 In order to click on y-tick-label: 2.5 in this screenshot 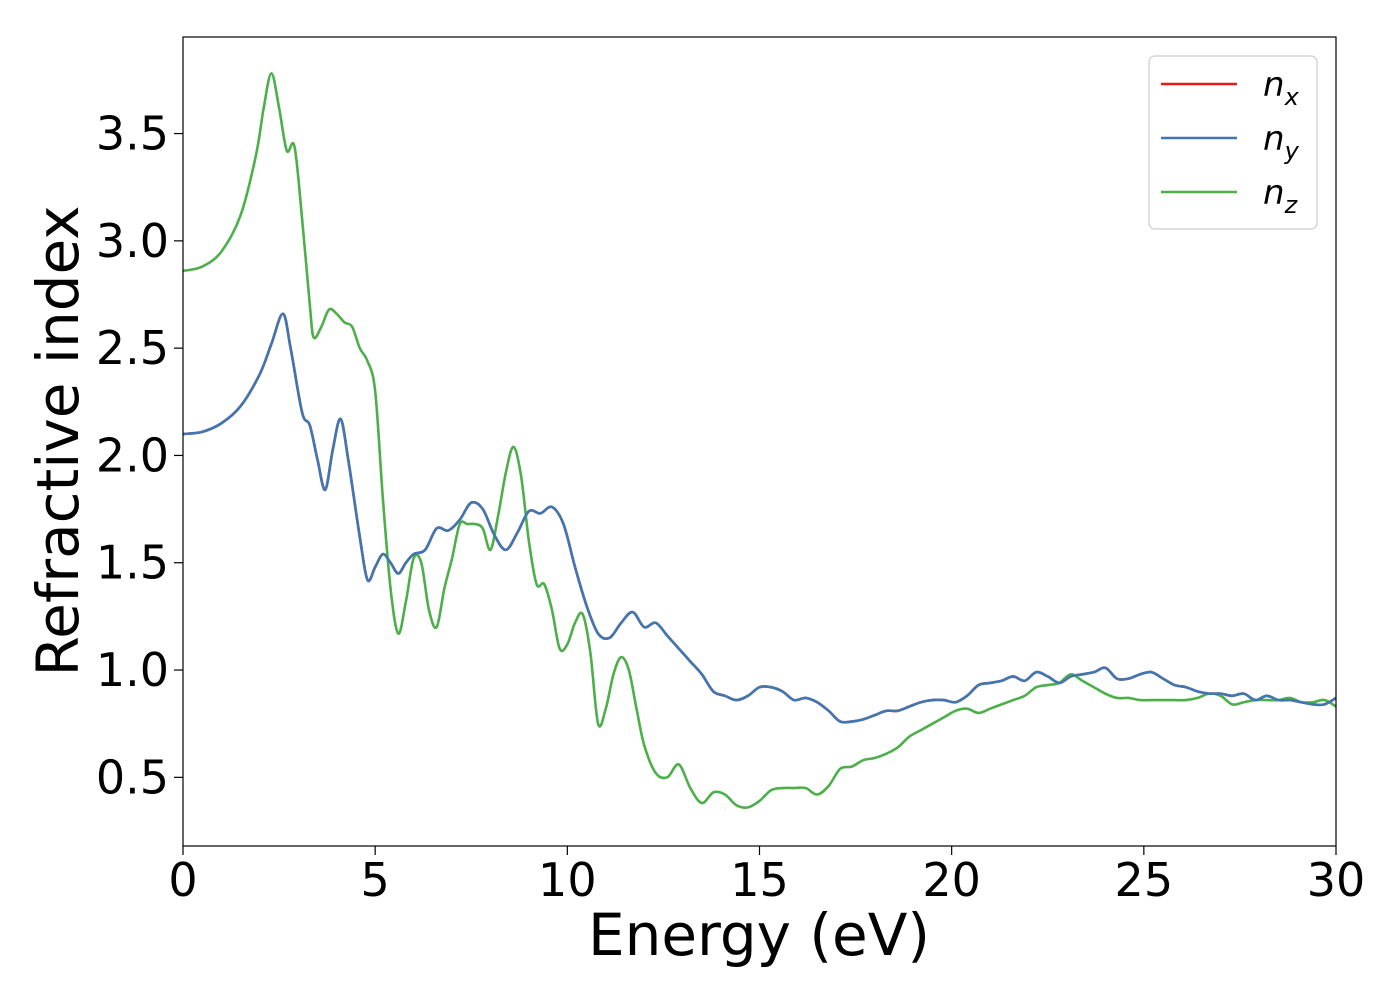, I will do `click(132, 348)`.